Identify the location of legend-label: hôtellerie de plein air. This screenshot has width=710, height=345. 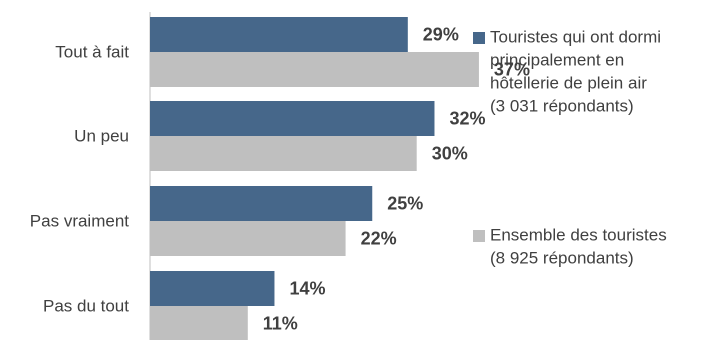
(568, 82).